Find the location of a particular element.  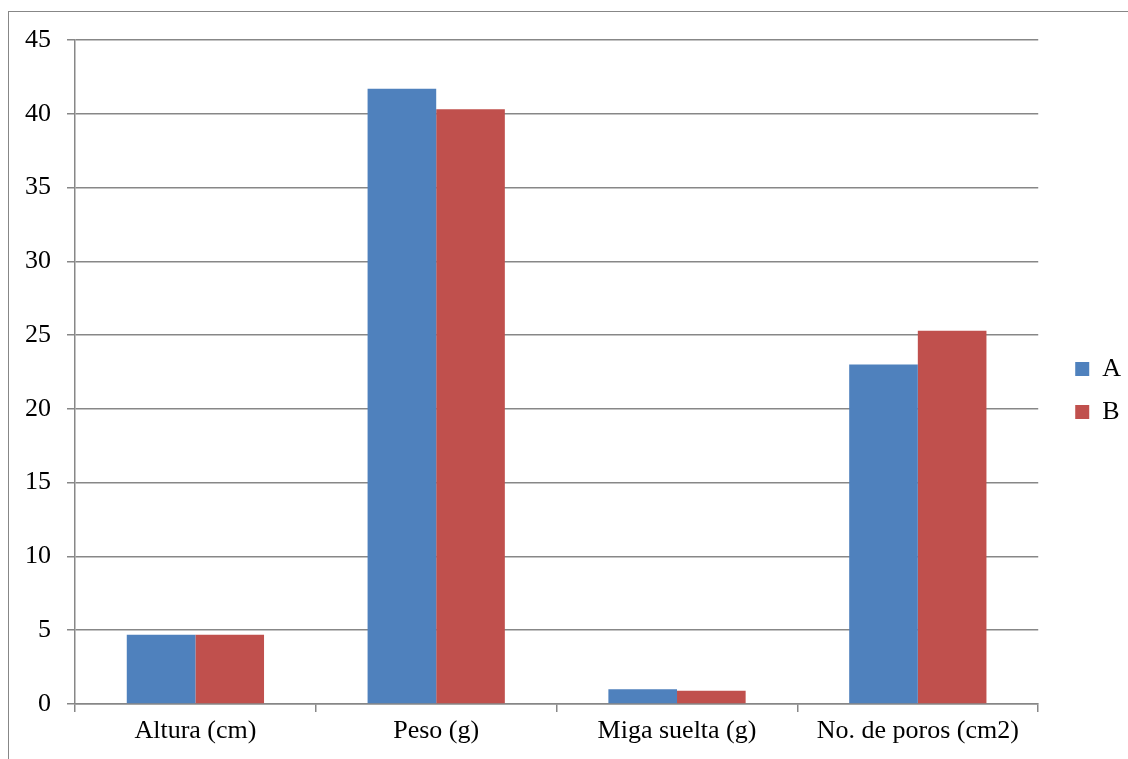

y-tick-label: 30 is located at coordinates (38, 260).